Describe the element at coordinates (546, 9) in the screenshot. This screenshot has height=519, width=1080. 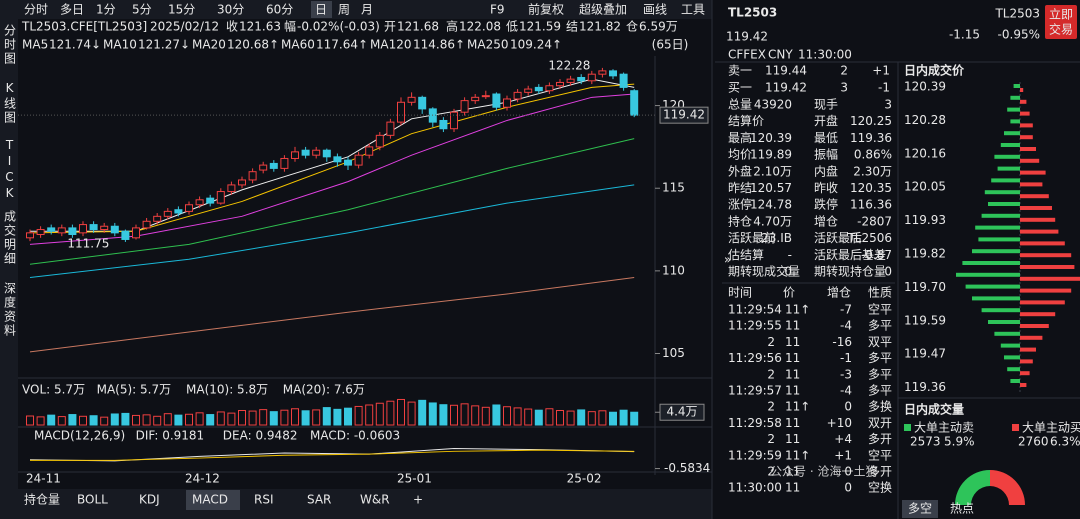
I see `toolbar-button: 前复权` at that location.